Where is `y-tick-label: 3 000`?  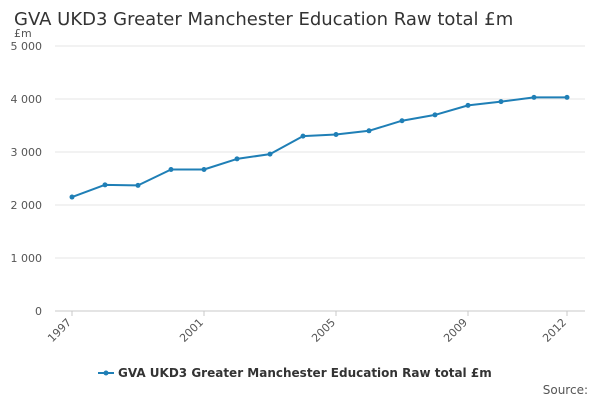 y-tick-label: 3 000 is located at coordinates (27, 152).